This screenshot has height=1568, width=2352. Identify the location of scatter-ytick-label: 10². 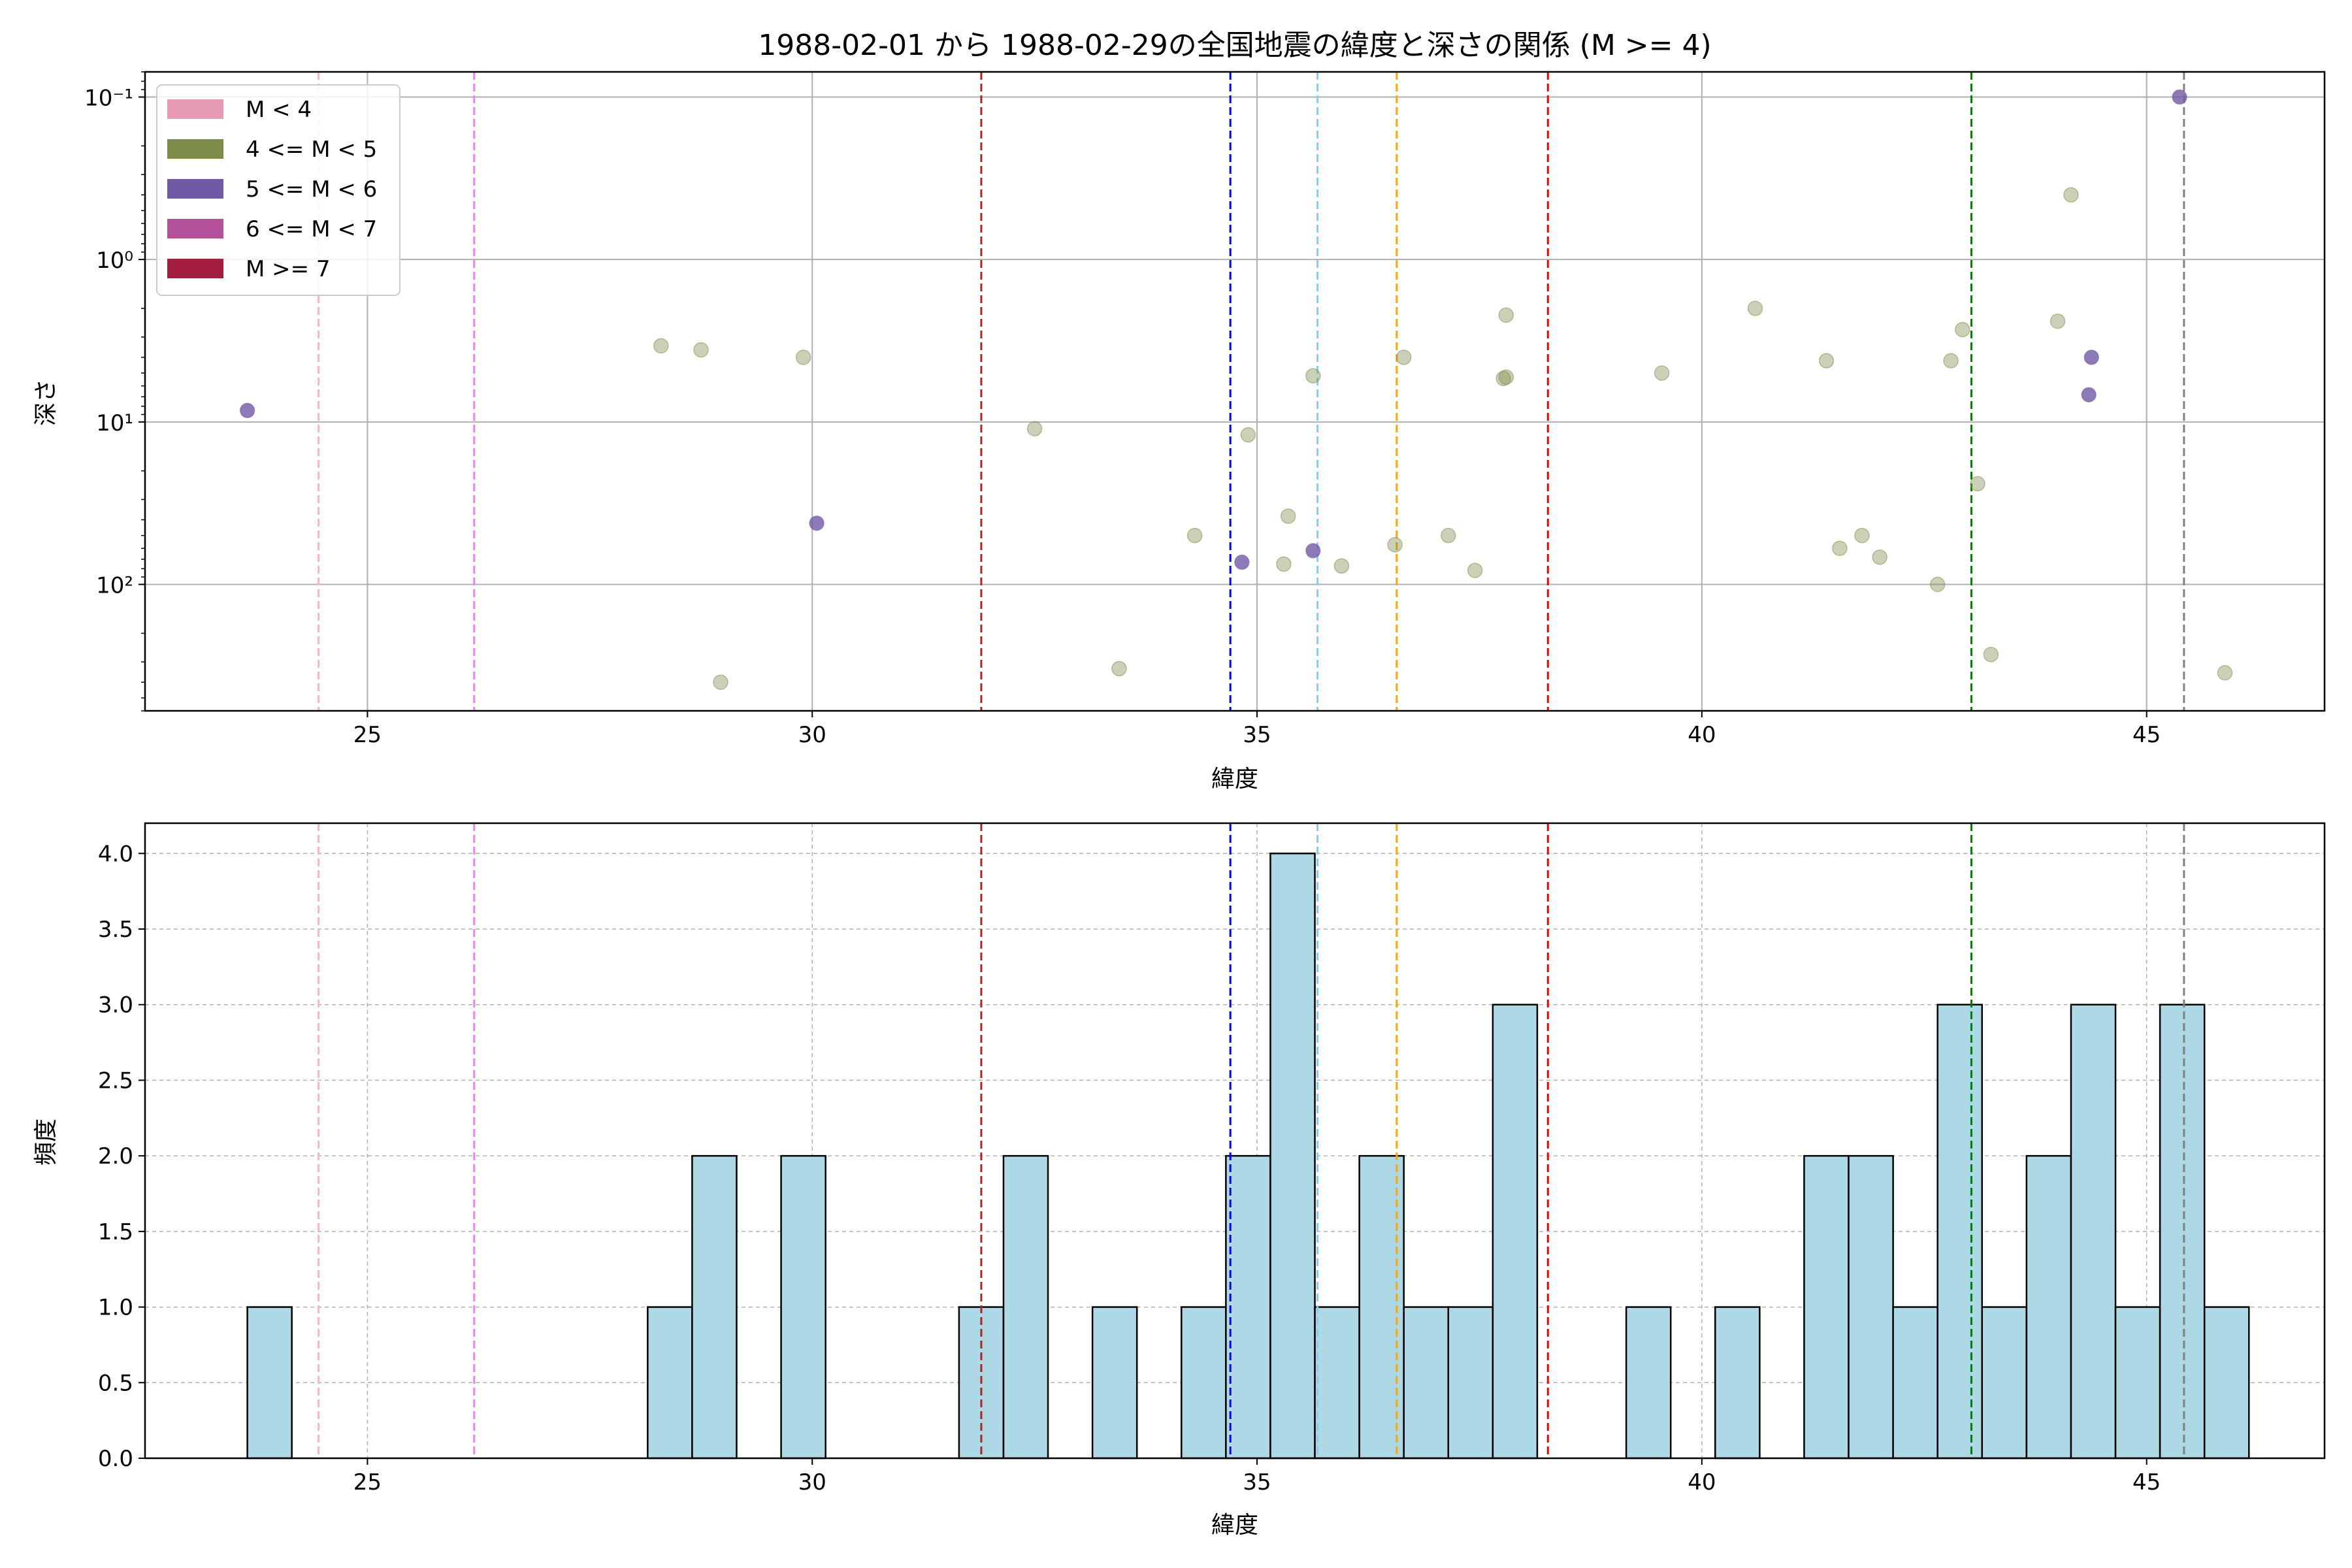
(114, 586).